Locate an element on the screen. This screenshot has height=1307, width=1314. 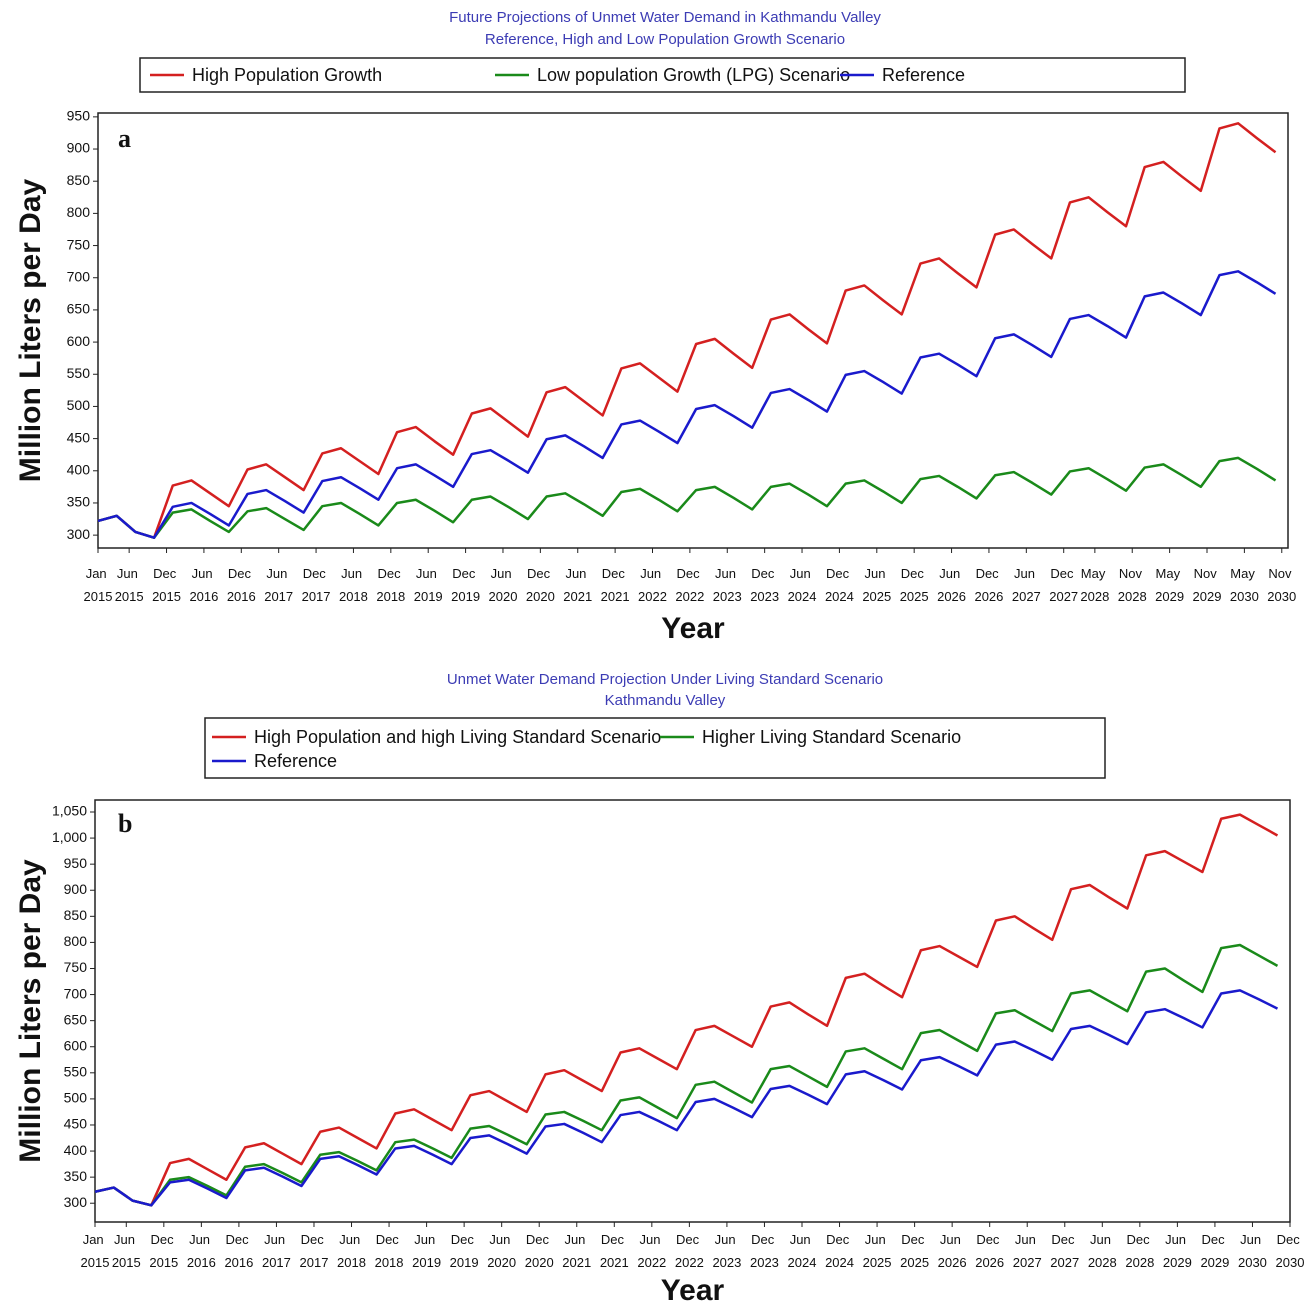
x-tick-label-line: May is located at coordinates (1095, 573).